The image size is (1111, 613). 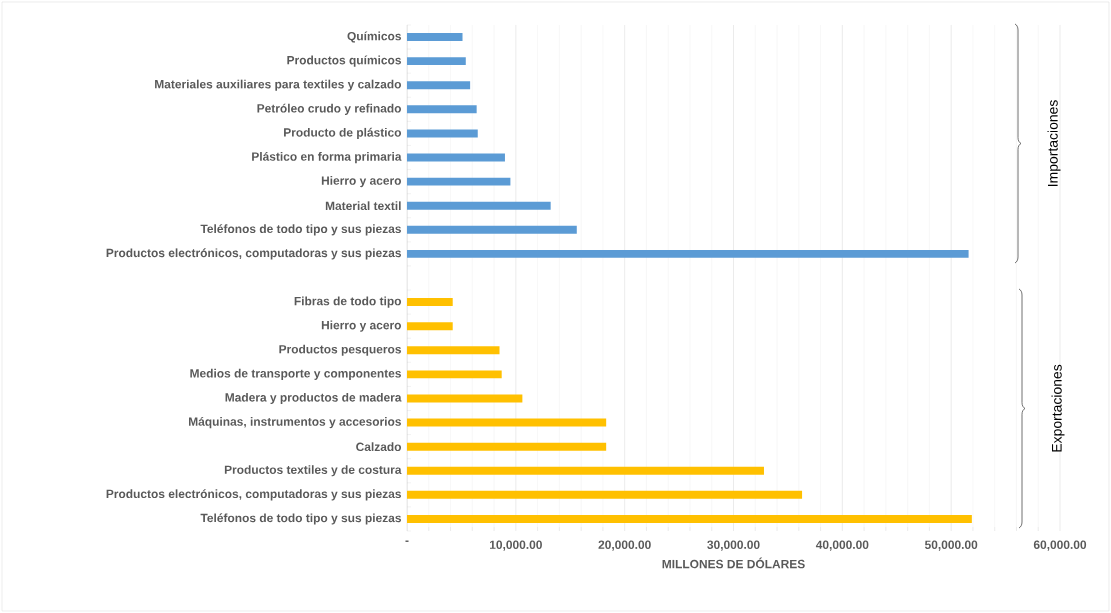 I want to click on y-tick-label: Petróleo crudo y refinado, so click(x=329, y=109).